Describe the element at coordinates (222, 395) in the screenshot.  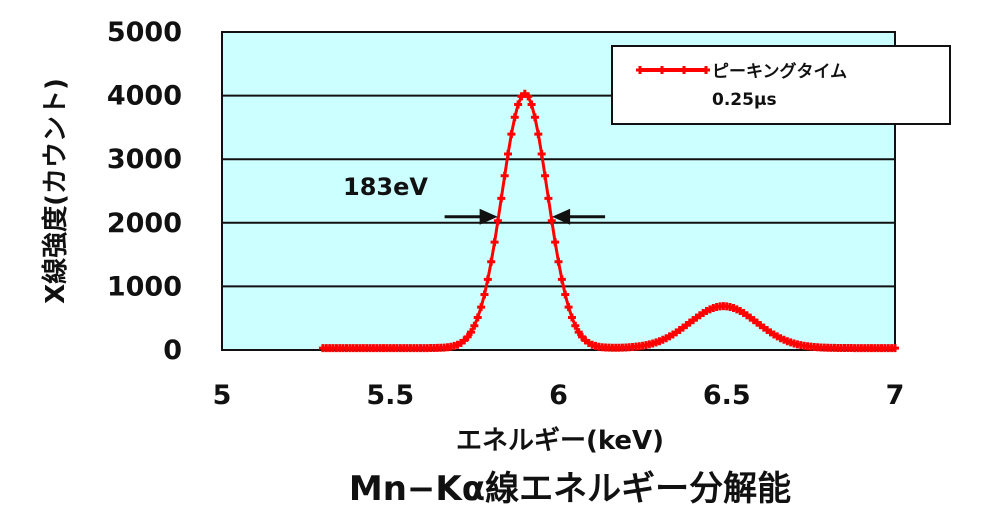
I see `x-tick-label: 5` at that location.